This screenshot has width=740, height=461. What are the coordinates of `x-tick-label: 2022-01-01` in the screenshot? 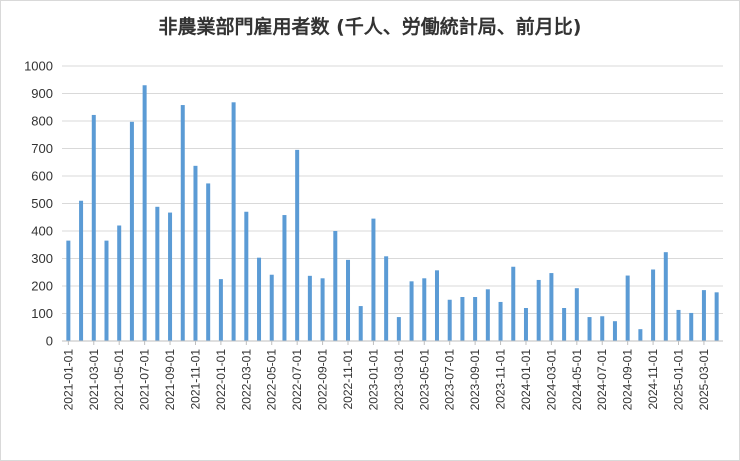 It's located at (221, 380).